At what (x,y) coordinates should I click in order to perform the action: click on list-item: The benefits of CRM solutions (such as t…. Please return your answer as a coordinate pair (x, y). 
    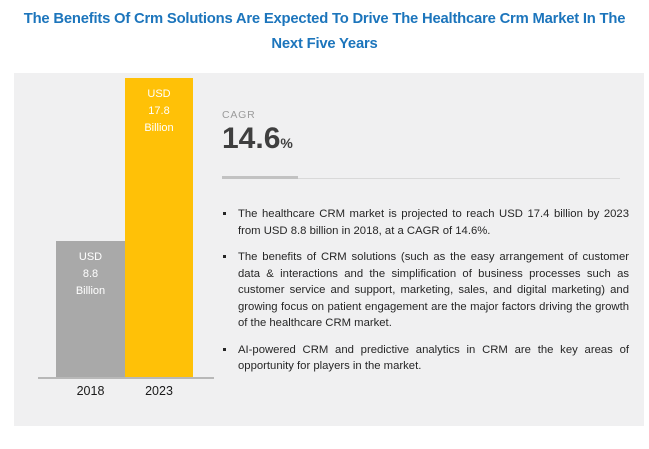
    Looking at the image, I should click on (425, 290).